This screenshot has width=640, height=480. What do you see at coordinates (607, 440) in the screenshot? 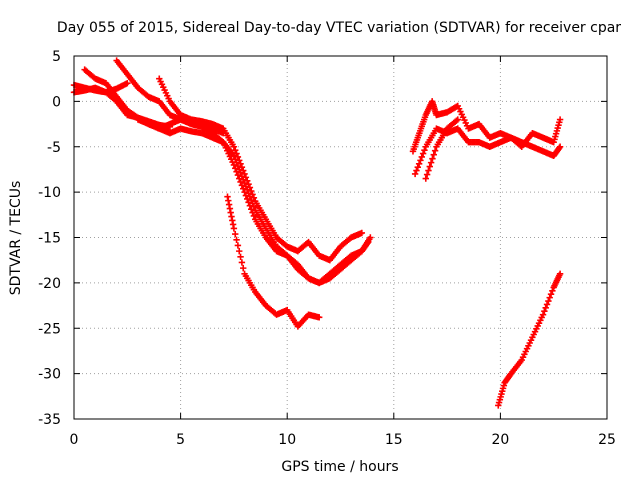
I see `x-tick-label: 25` at bounding box center [607, 440].